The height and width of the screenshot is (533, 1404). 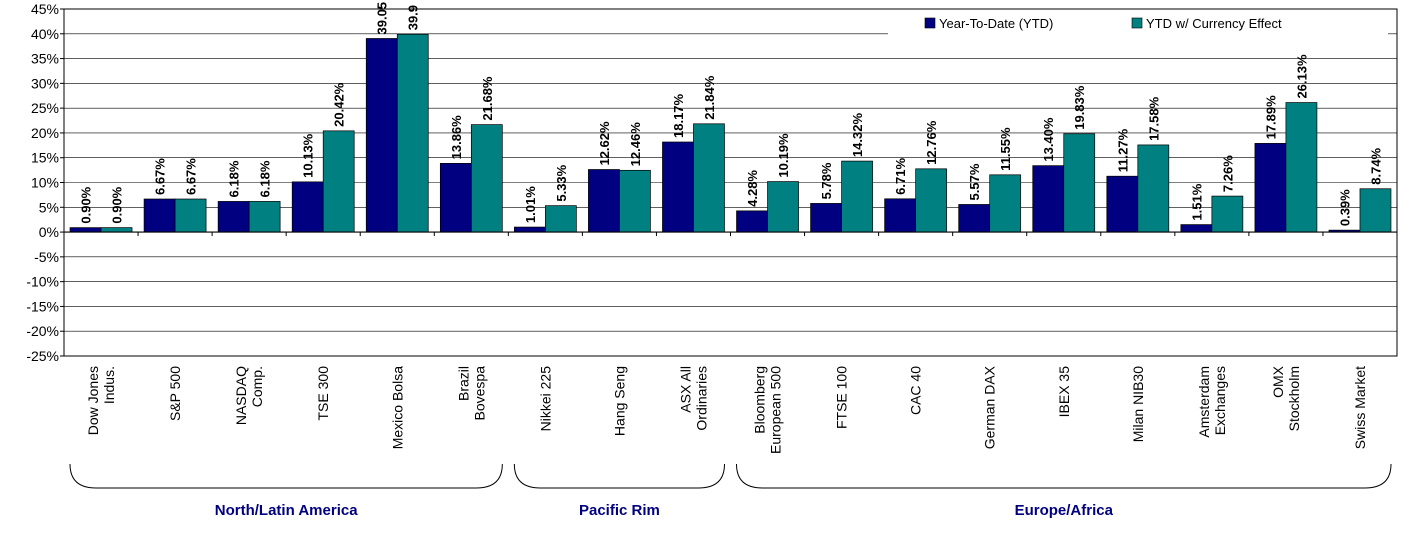 What do you see at coordinates (1294, 398) in the screenshot?
I see `category-label: Stockholm` at bounding box center [1294, 398].